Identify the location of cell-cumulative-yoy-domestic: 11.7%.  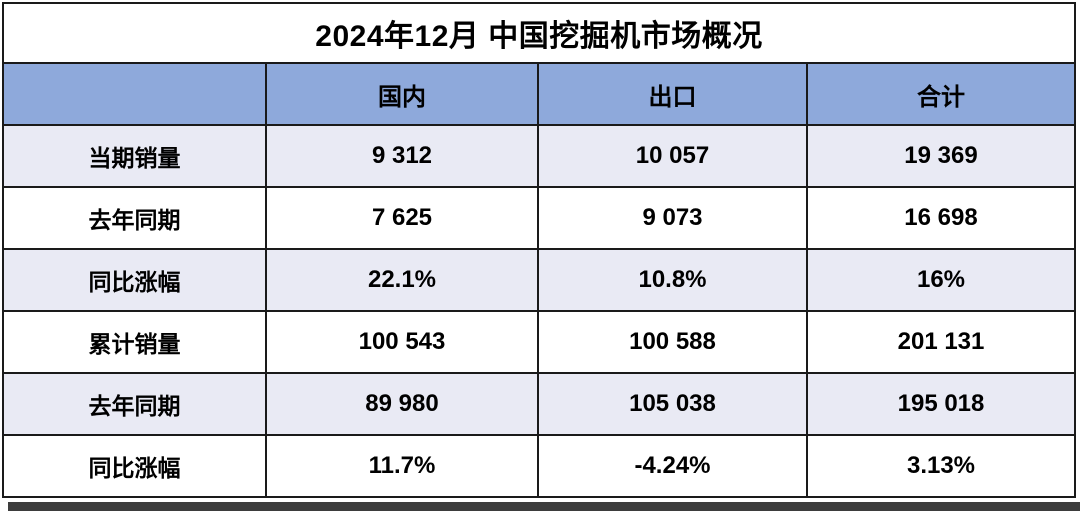
(402, 466).